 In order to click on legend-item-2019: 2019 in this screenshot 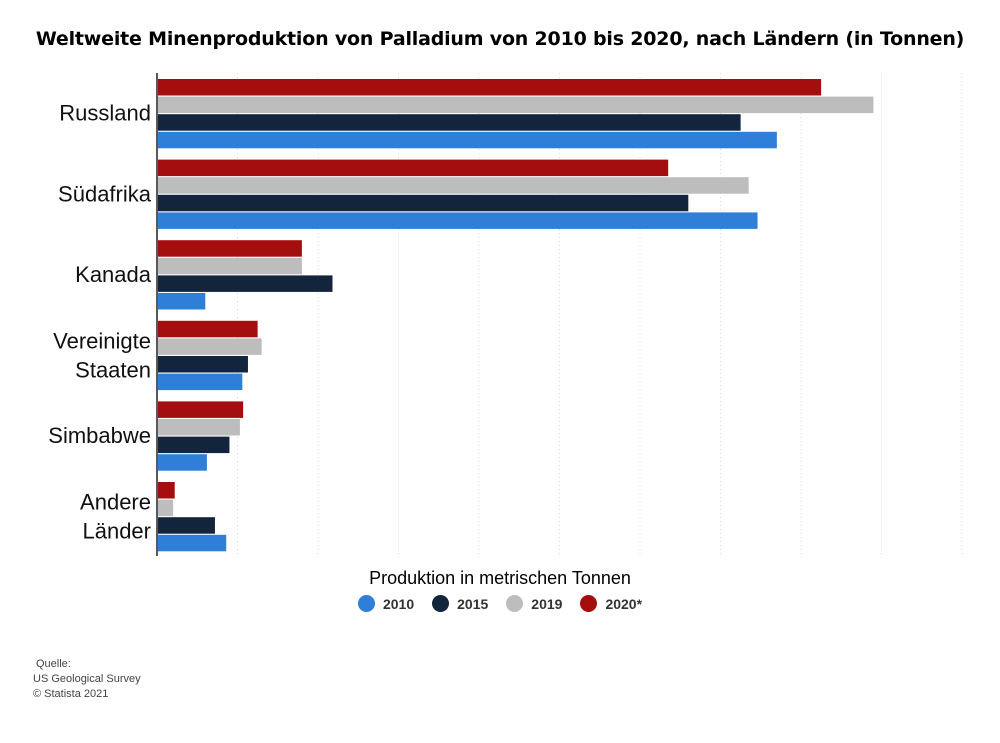, I will do `click(534, 603)`.